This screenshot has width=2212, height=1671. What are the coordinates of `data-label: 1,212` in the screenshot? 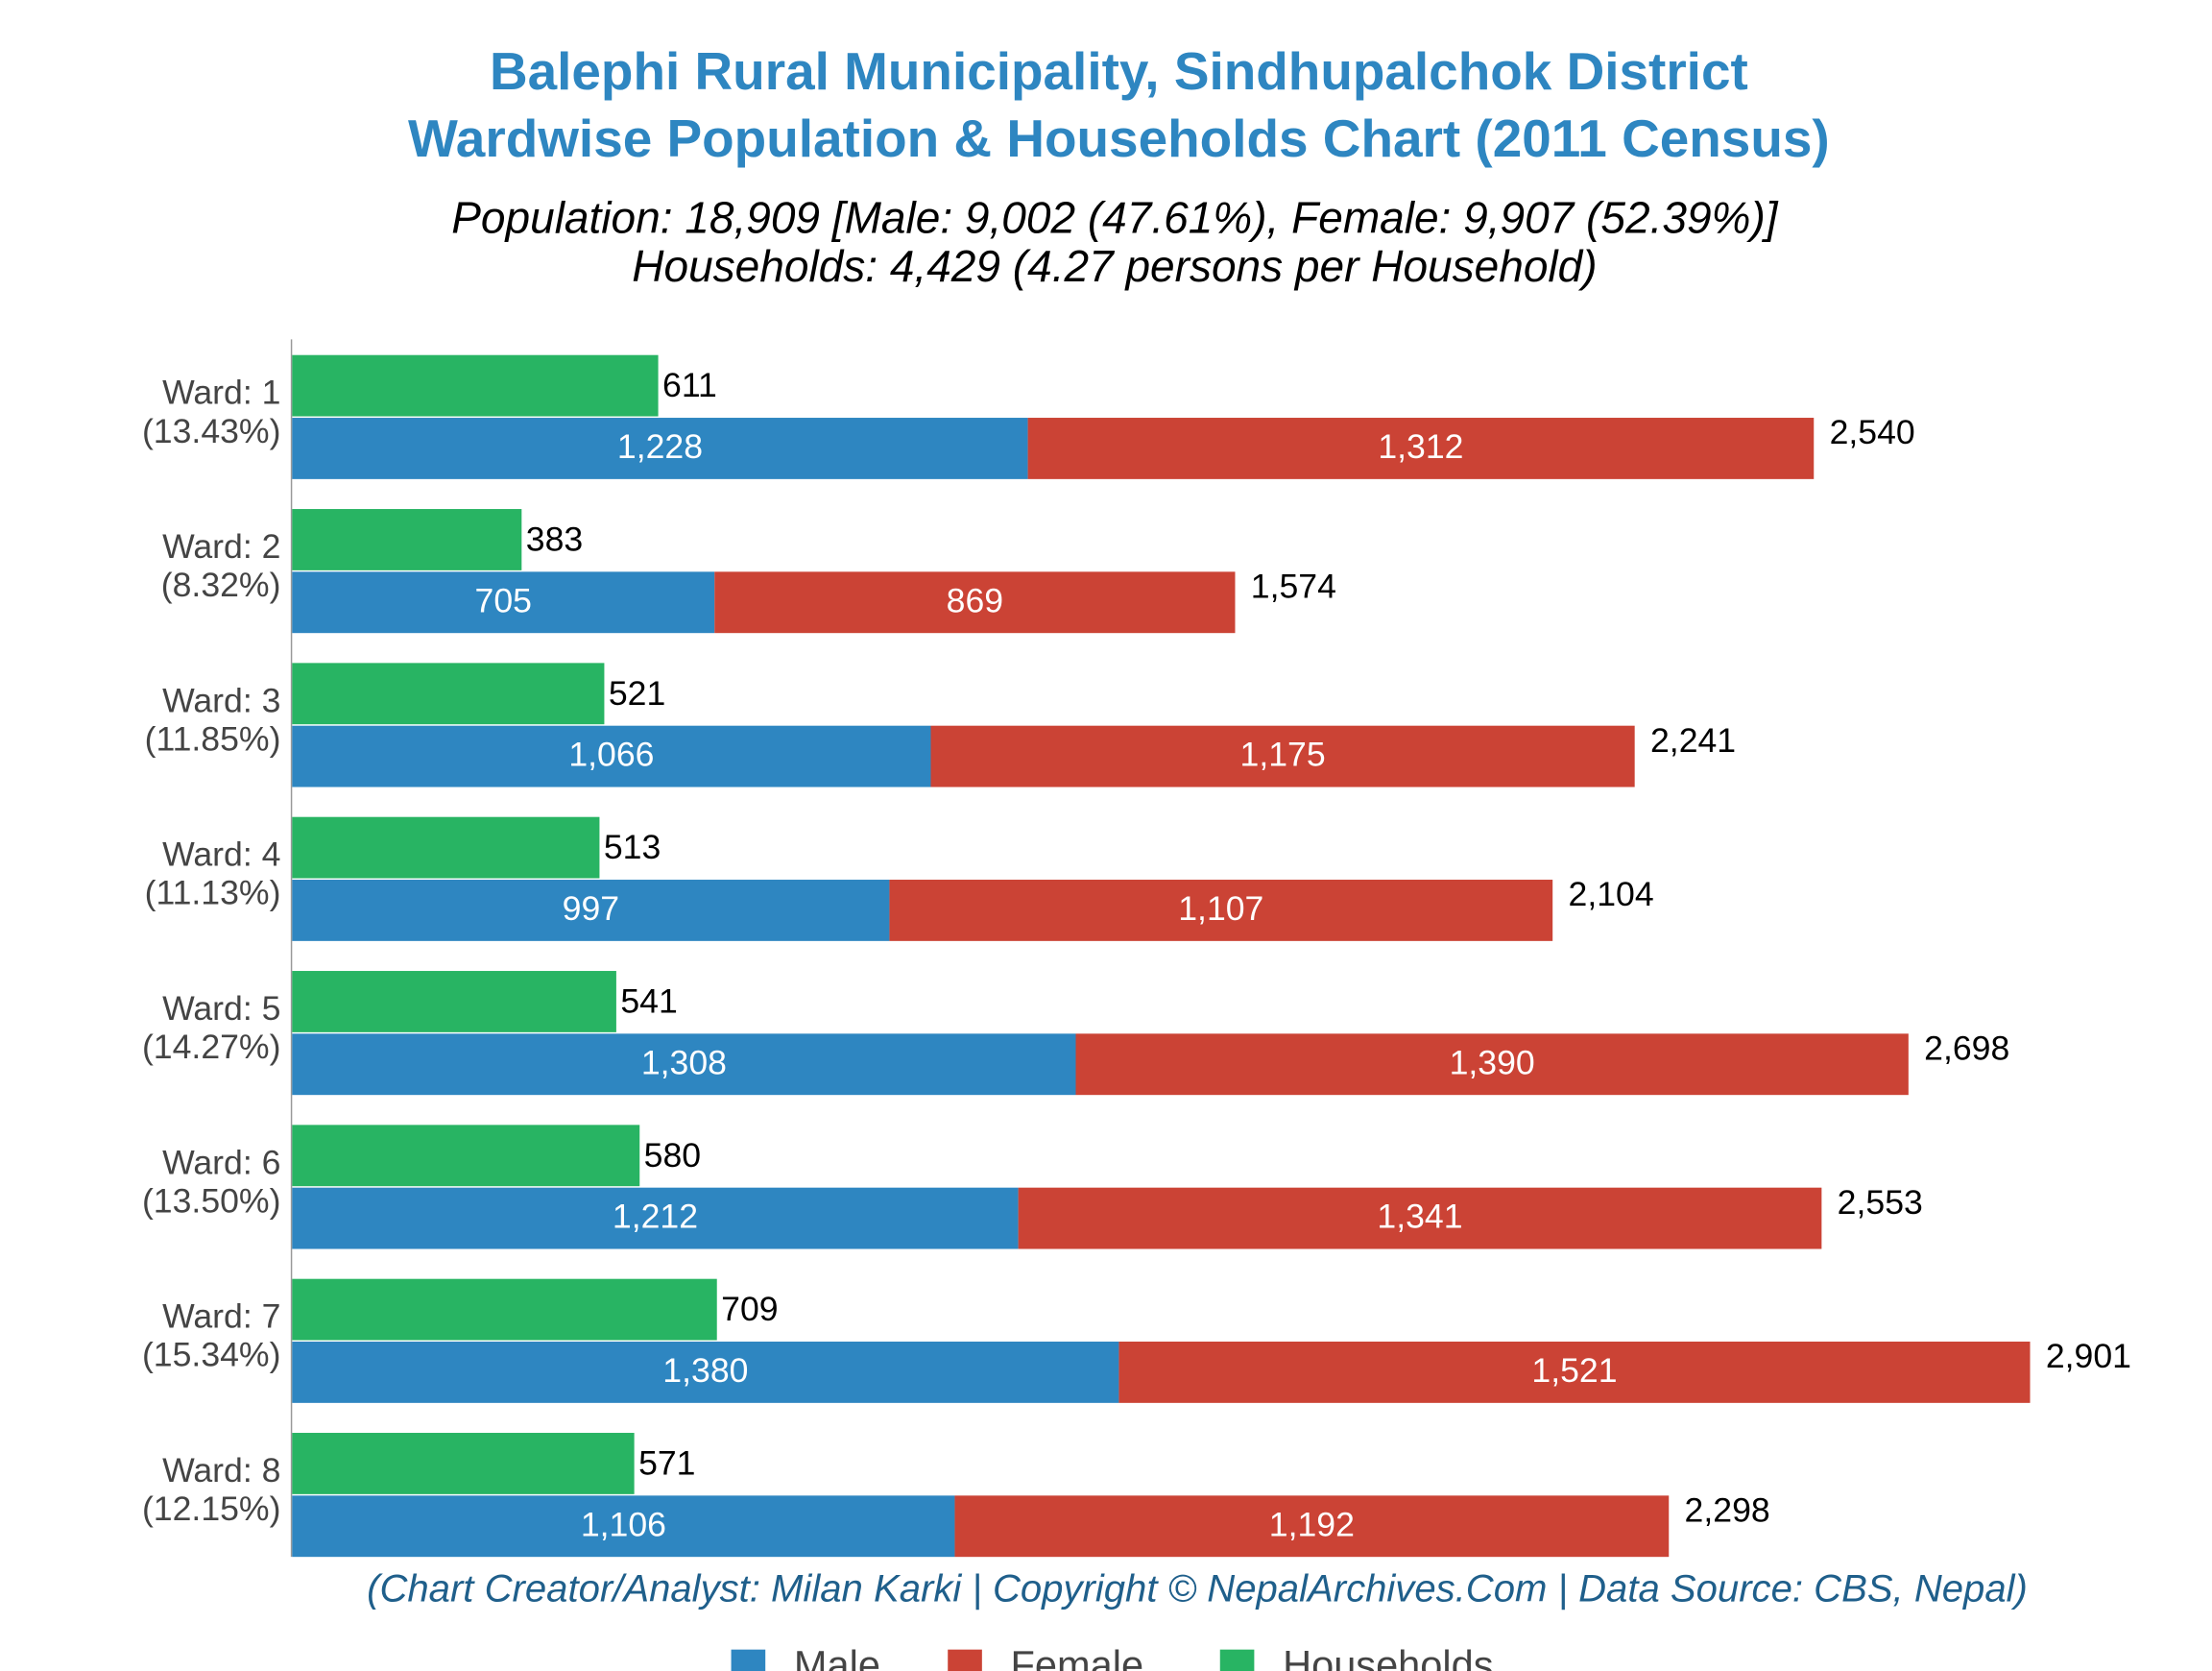 It's located at (656, 1217).